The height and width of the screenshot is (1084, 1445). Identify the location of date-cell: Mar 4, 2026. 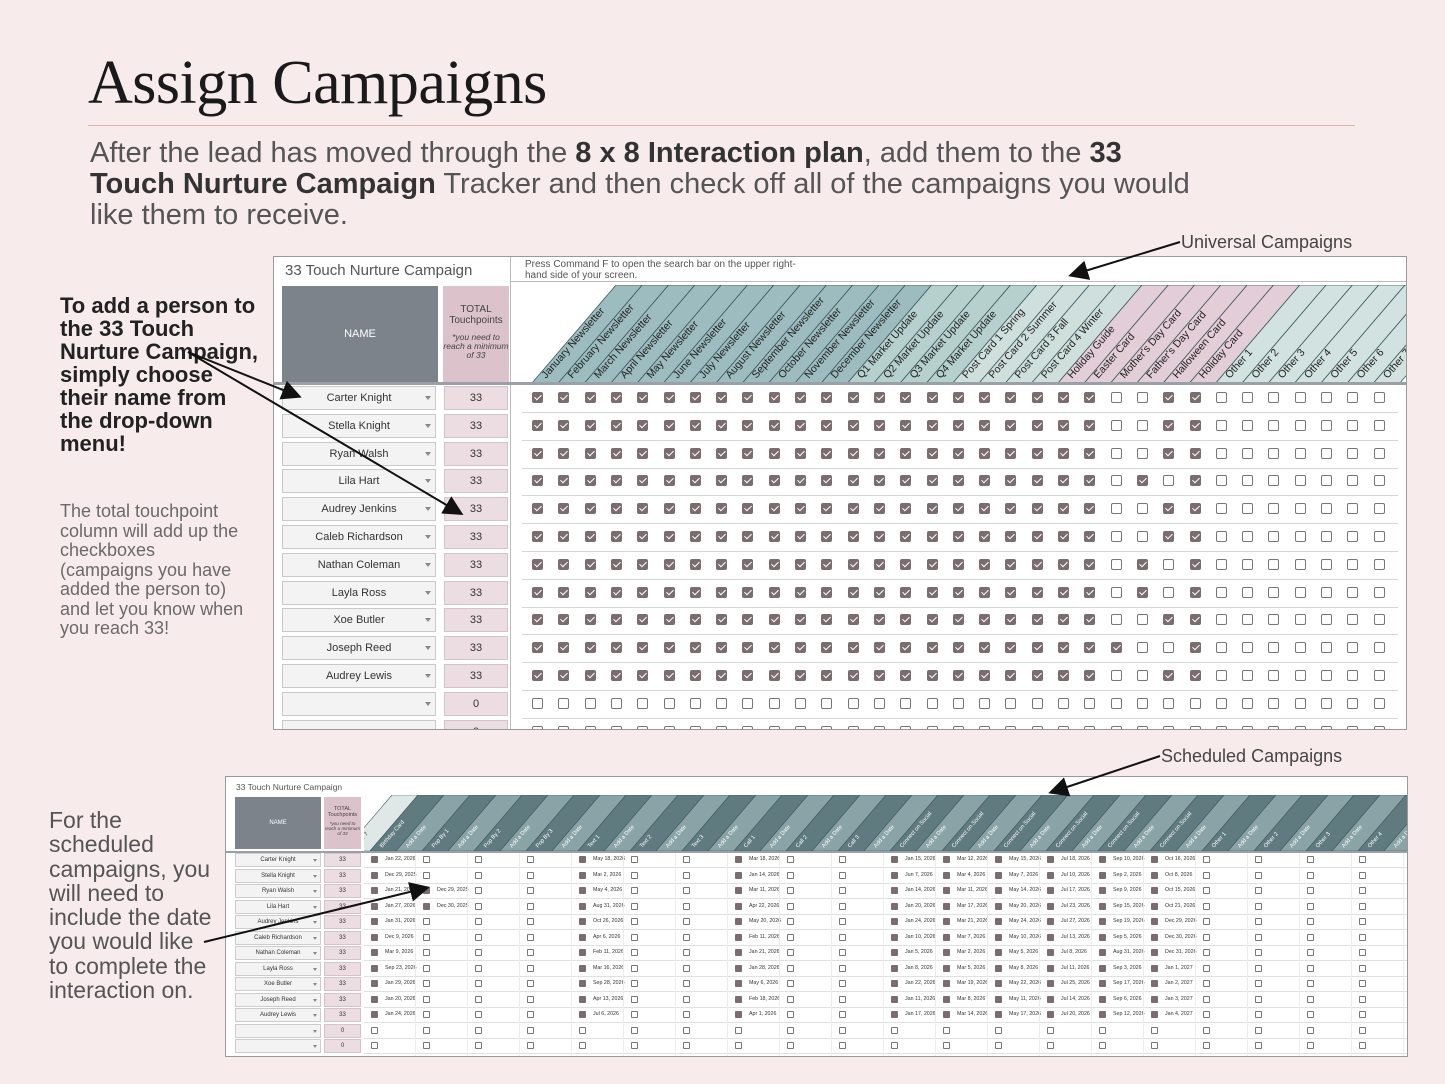
(971, 874).